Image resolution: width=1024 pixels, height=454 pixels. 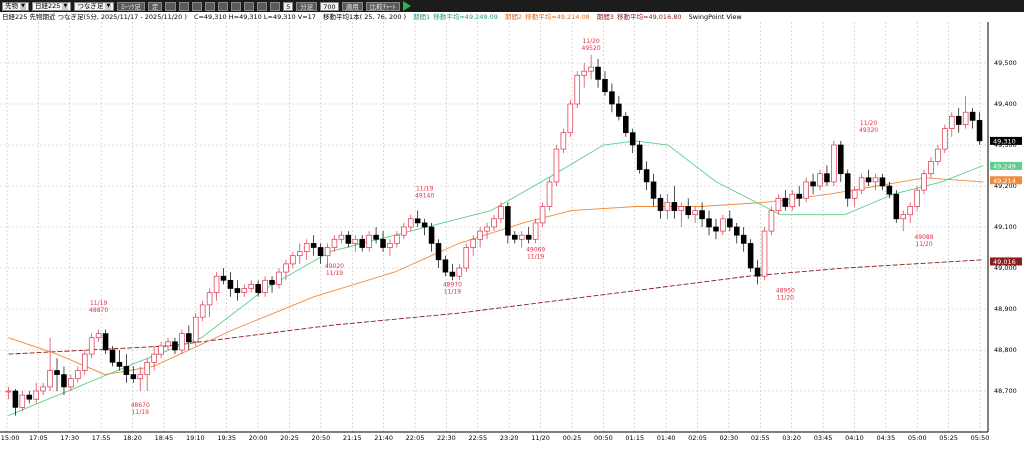 What do you see at coordinates (52, 6) in the screenshot?
I see `symbol-select: 日経225 ▼` at bounding box center [52, 6].